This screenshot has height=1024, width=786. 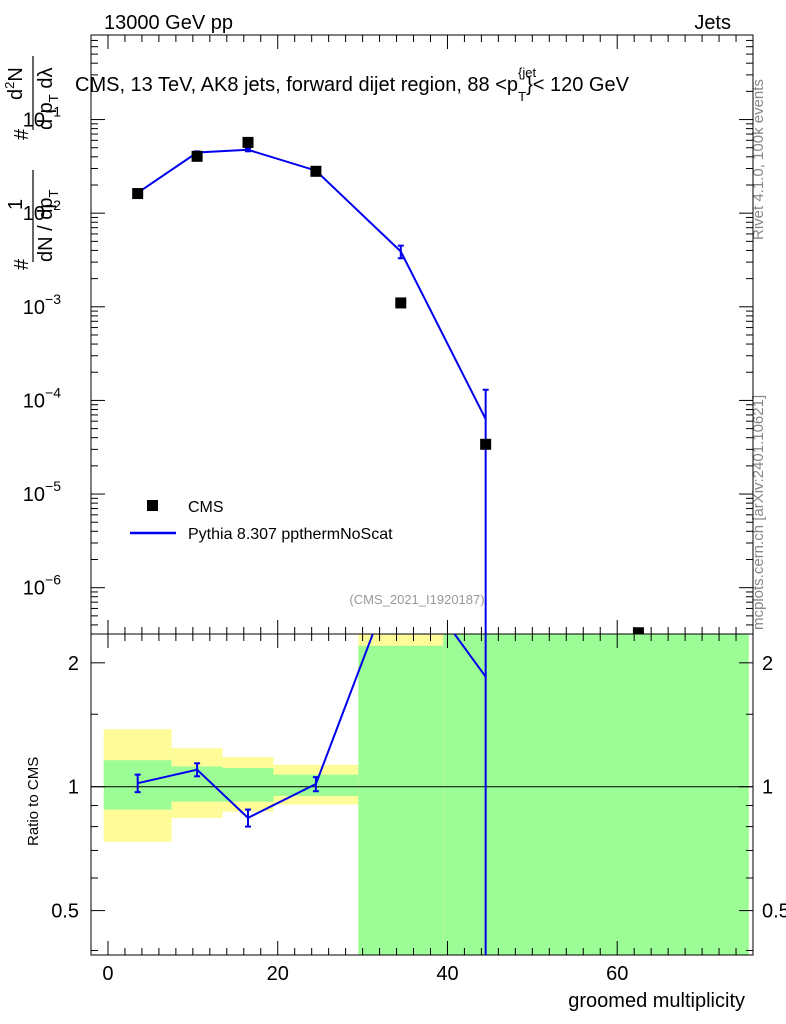 I want to click on main-ylabel: # 1 dN / dpT # d2N d pT dλ, so click(x=31, y=163).